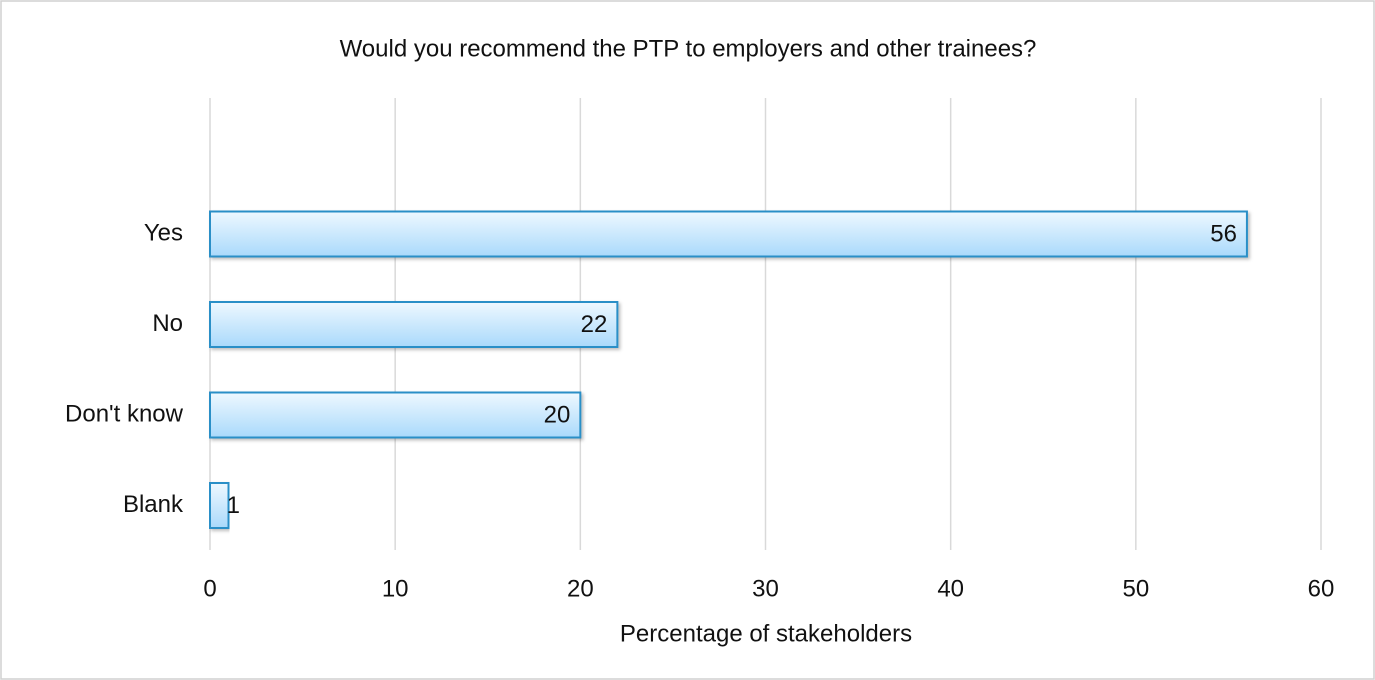 The height and width of the screenshot is (680, 1375). I want to click on x-axis-label: Percentage of stakeholders, so click(766, 633).